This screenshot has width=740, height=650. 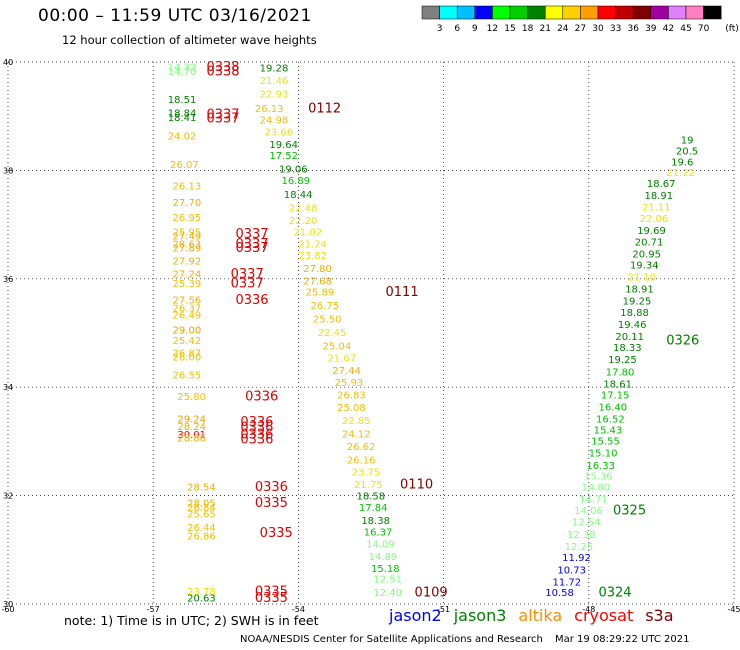 What do you see at coordinates (580, 29) in the screenshot?
I see `colorbar-label: 27` at bounding box center [580, 29].